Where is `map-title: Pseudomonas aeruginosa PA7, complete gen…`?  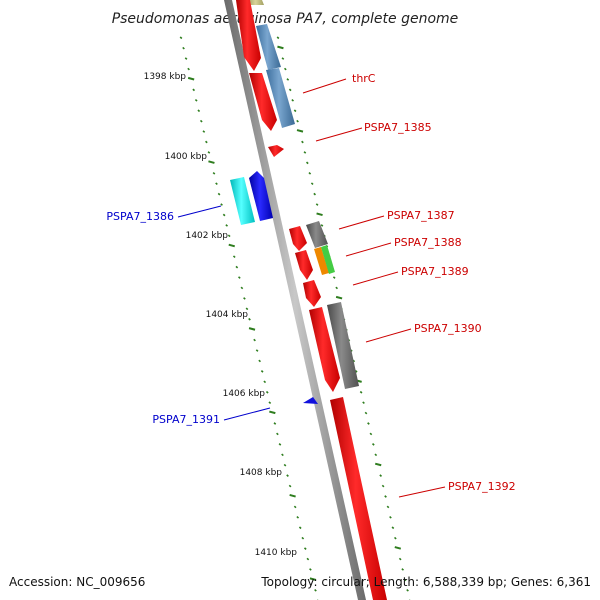
map-title: Pseudomonas aeruginosa PA7, complete gen… is located at coordinates (285, 19).